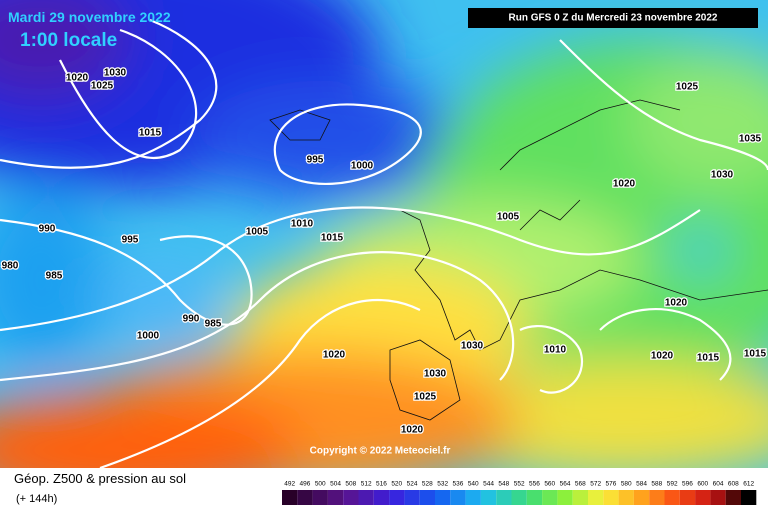  What do you see at coordinates (613, 18) in the screenshot?
I see `run: Run GFS 0 Z du Mercredi 23 novembre 2022` at bounding box center [613, 18].